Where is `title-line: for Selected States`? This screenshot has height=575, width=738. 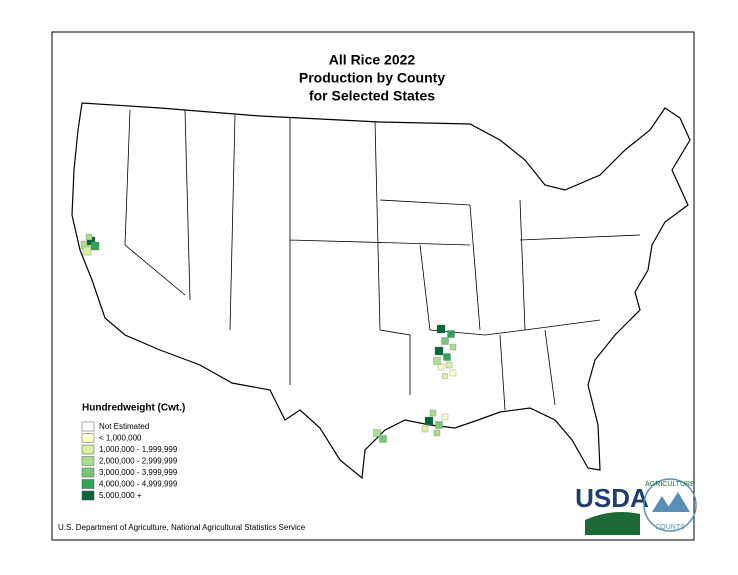
title-line: for Selected States is located at coordinates (372, 96).